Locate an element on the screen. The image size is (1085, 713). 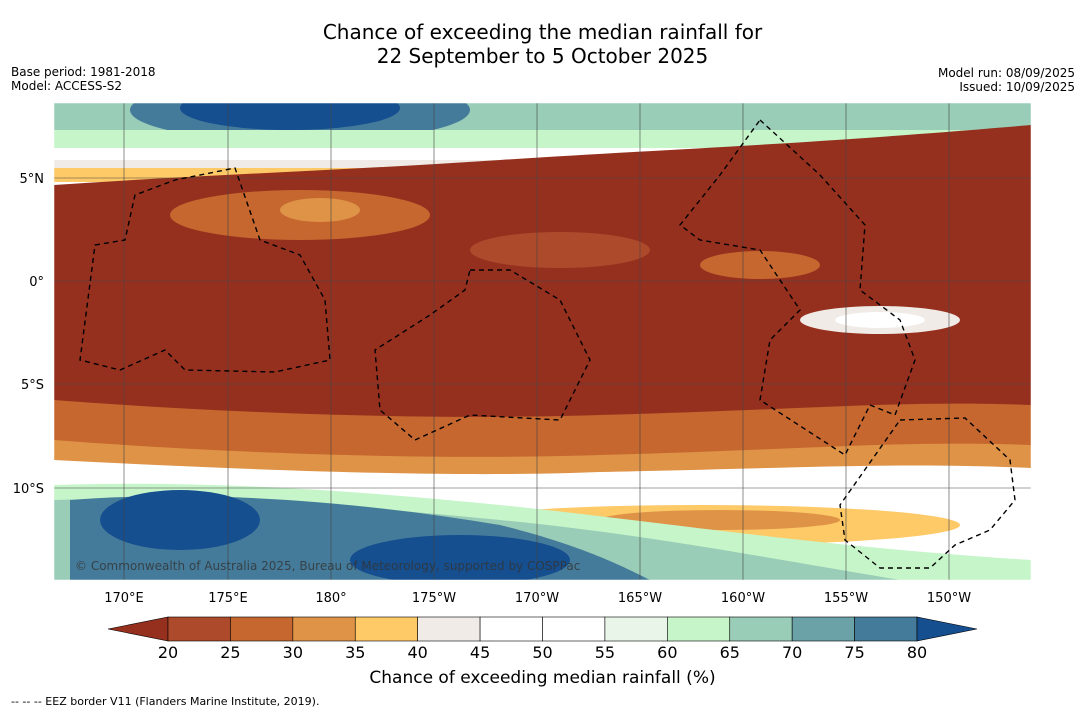
colorbar-tick-label: 80 is located at coordinates (917, 652).